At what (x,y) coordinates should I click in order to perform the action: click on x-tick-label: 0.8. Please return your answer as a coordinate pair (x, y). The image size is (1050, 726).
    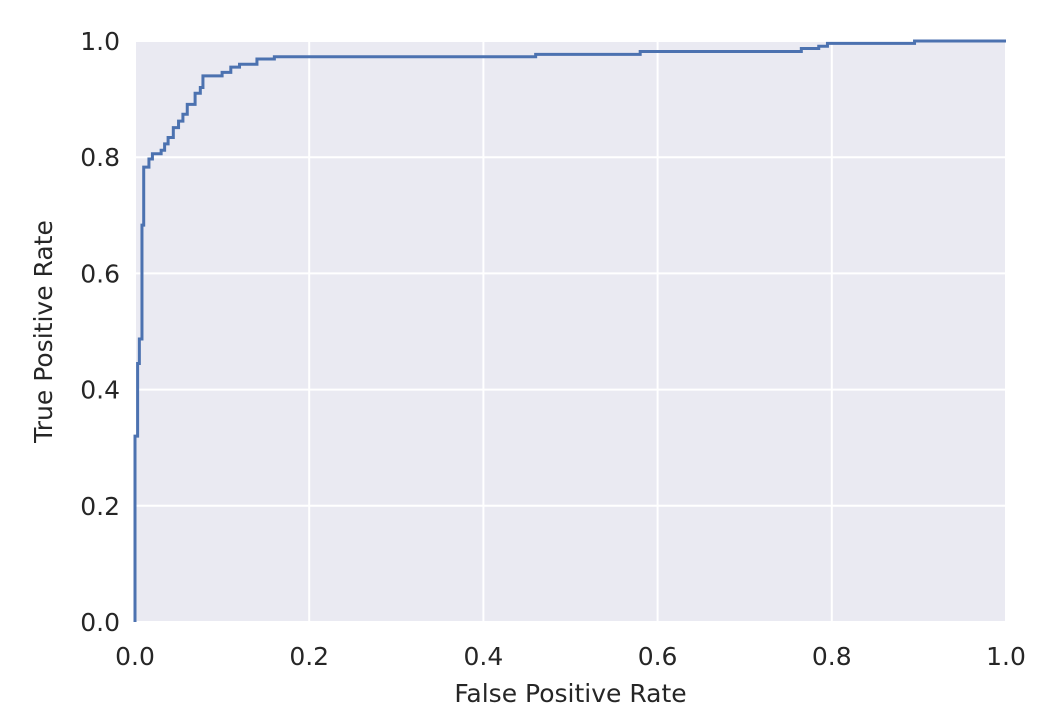
    Looking at the image, I should click on (832, 656).